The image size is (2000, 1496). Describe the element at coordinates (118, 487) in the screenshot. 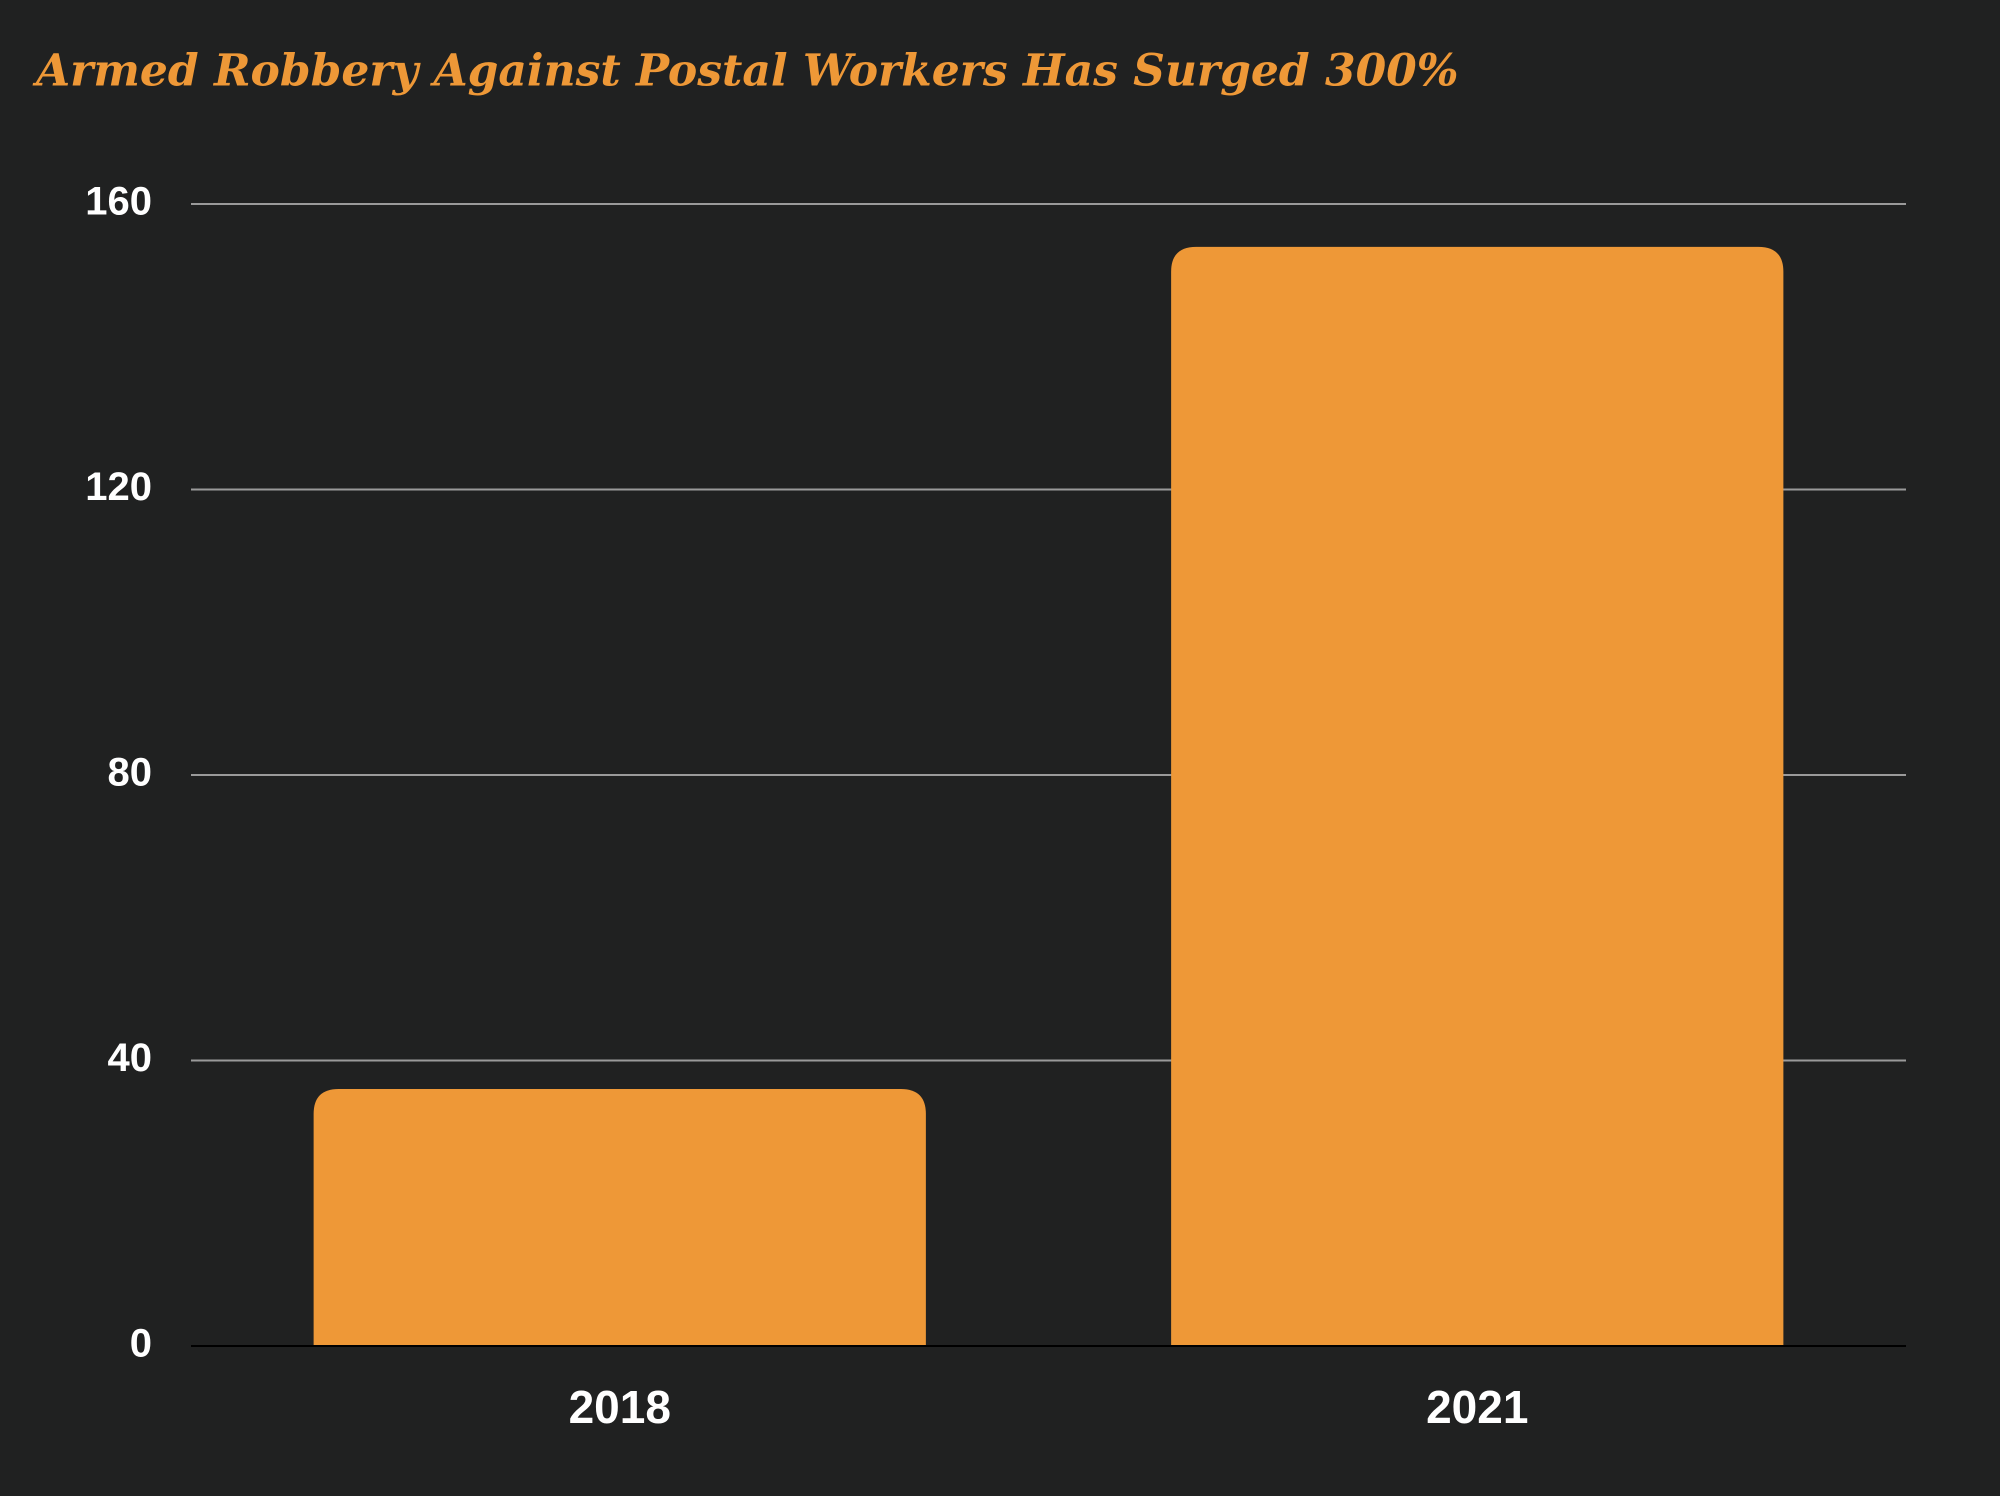

I see `y-tick-label: 120` at that location.